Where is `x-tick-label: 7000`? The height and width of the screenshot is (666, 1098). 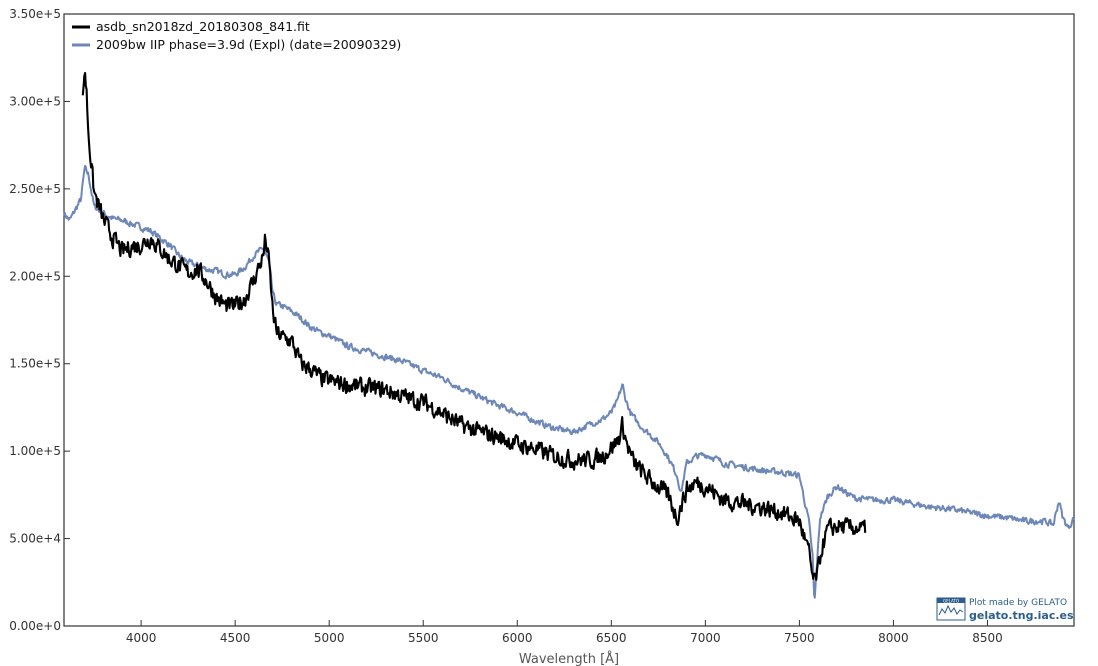 x-tick-label: 7000 is located at coordinates (705, 638).